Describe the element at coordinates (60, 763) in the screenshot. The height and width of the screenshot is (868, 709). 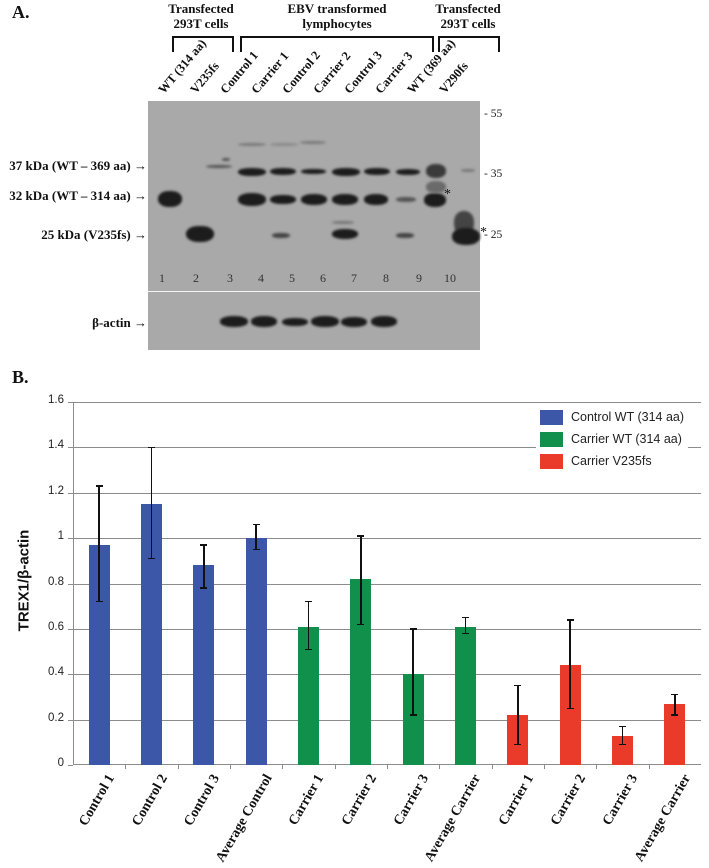
I see `y-tick-label: 0` at that location.